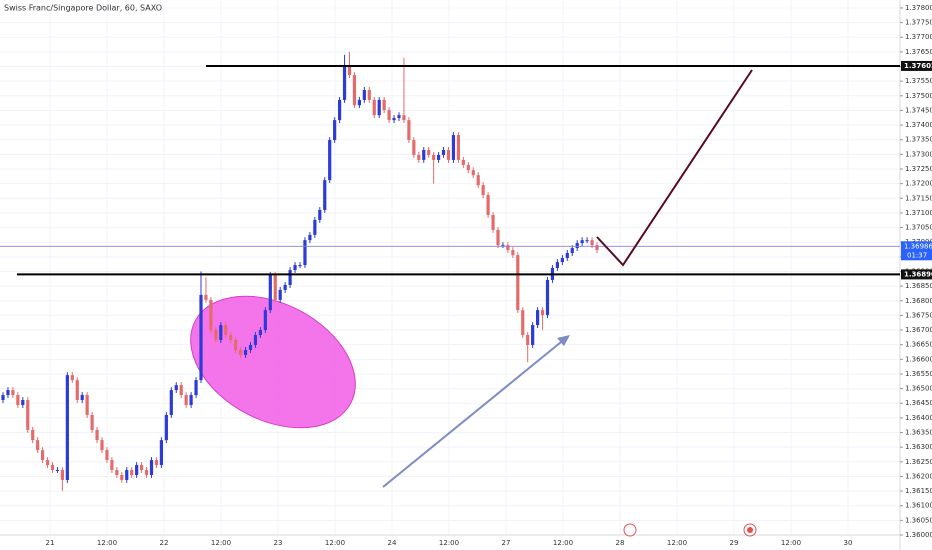 This screenshot has width=932, height=550. I want to click on y-tick-label: 1.36250, so click(918, 462).